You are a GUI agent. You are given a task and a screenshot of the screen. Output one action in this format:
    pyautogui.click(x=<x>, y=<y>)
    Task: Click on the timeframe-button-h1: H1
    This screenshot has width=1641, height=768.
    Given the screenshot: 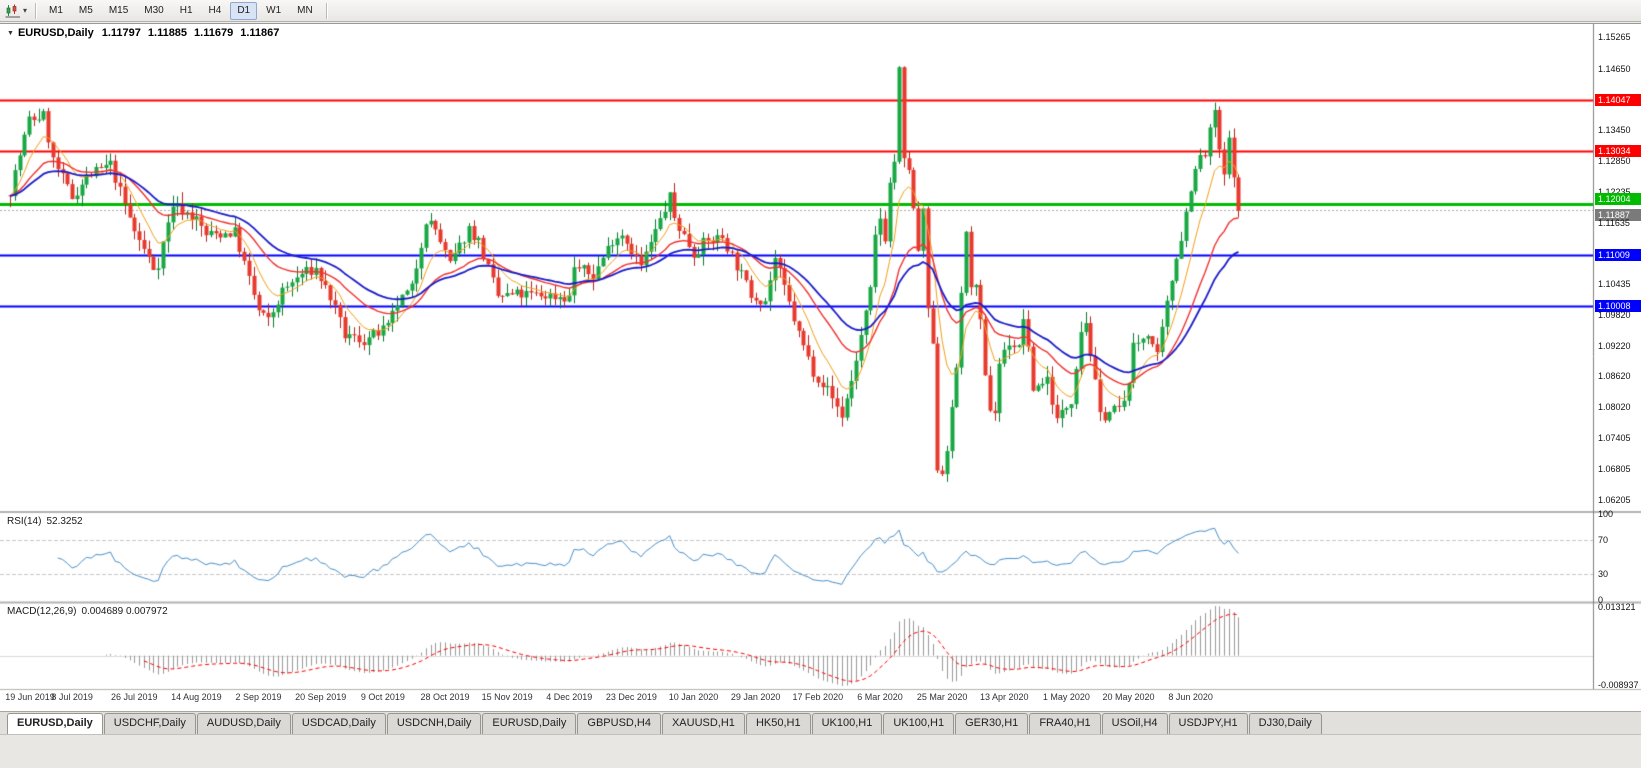 What is the action you would take?
    pyautogui.click(x=186, y=10)
    